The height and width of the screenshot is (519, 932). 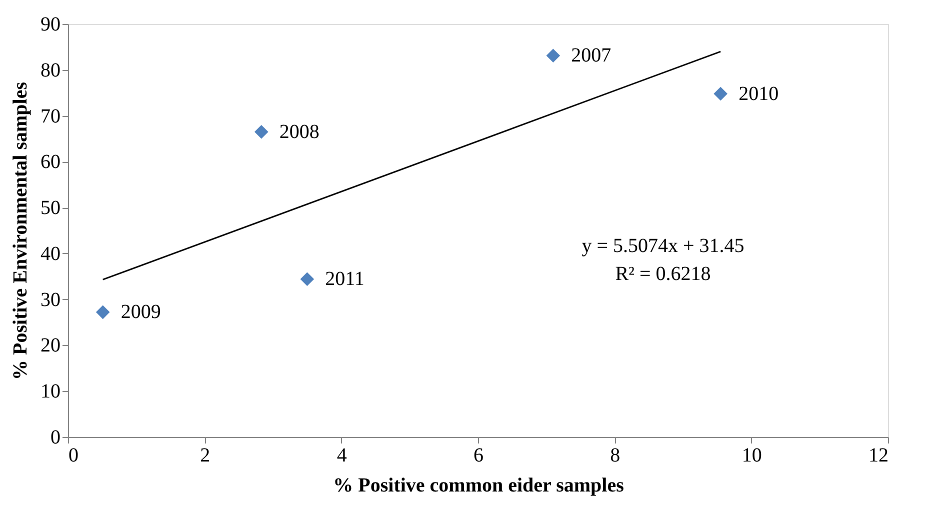 I want to click on x-tick-label: 10, so click(x=752, y=455).